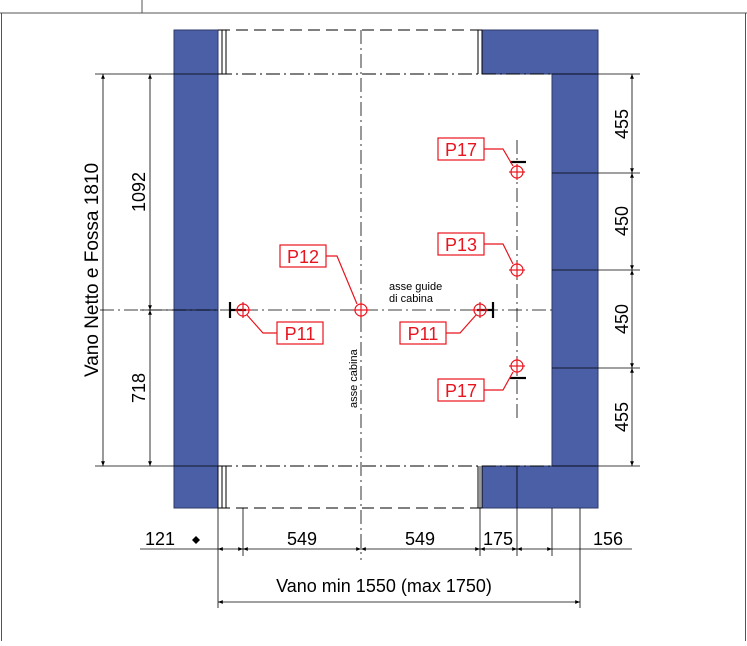 The image size is (747, 646). Describe the element at coordinates (622, 221) in the screenshot. I see `label-dim-450-a: 450` at that location.